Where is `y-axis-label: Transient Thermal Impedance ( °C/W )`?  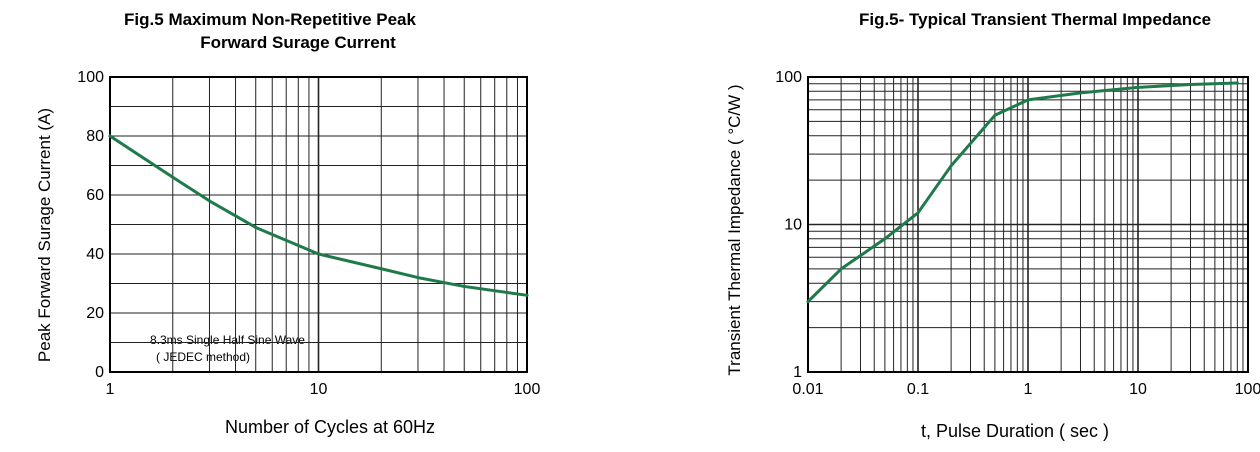 y-axis-label: Transient Thermal Impedance ( °C/W ) is located at coordinates (734, 229).